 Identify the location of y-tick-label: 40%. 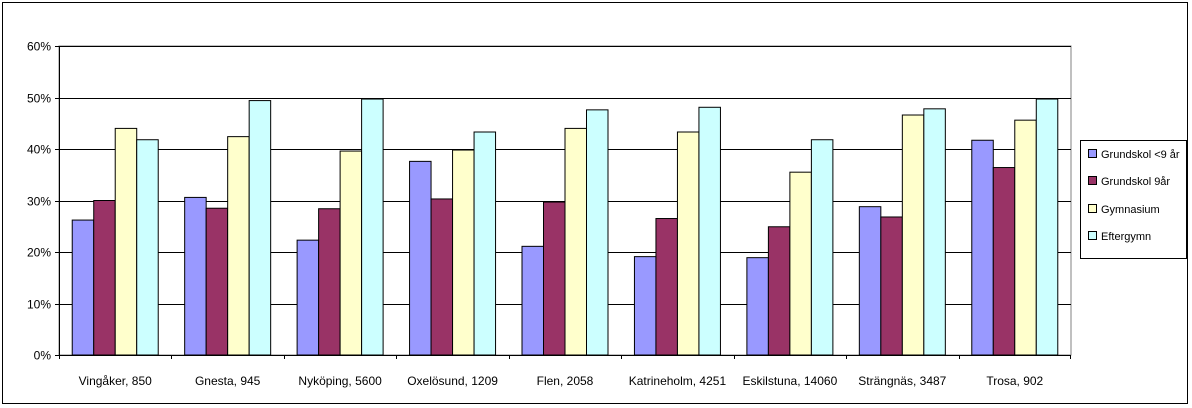
(39, 150).